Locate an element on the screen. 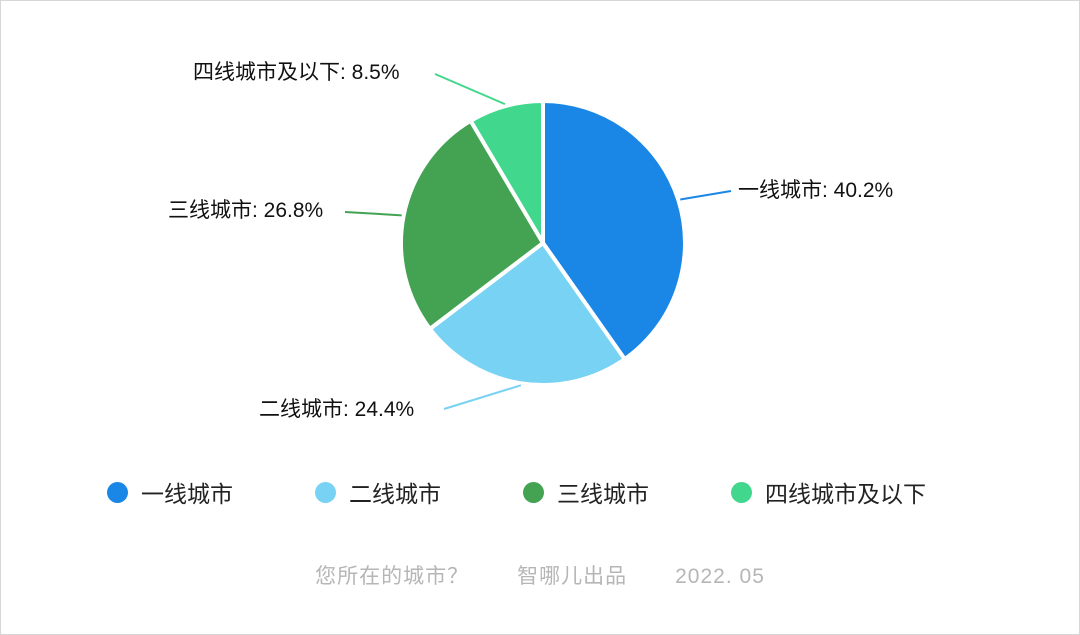 This screenshot has height=635, width=1080. pie-slice-tier3 is located at coordinates (472, 224).